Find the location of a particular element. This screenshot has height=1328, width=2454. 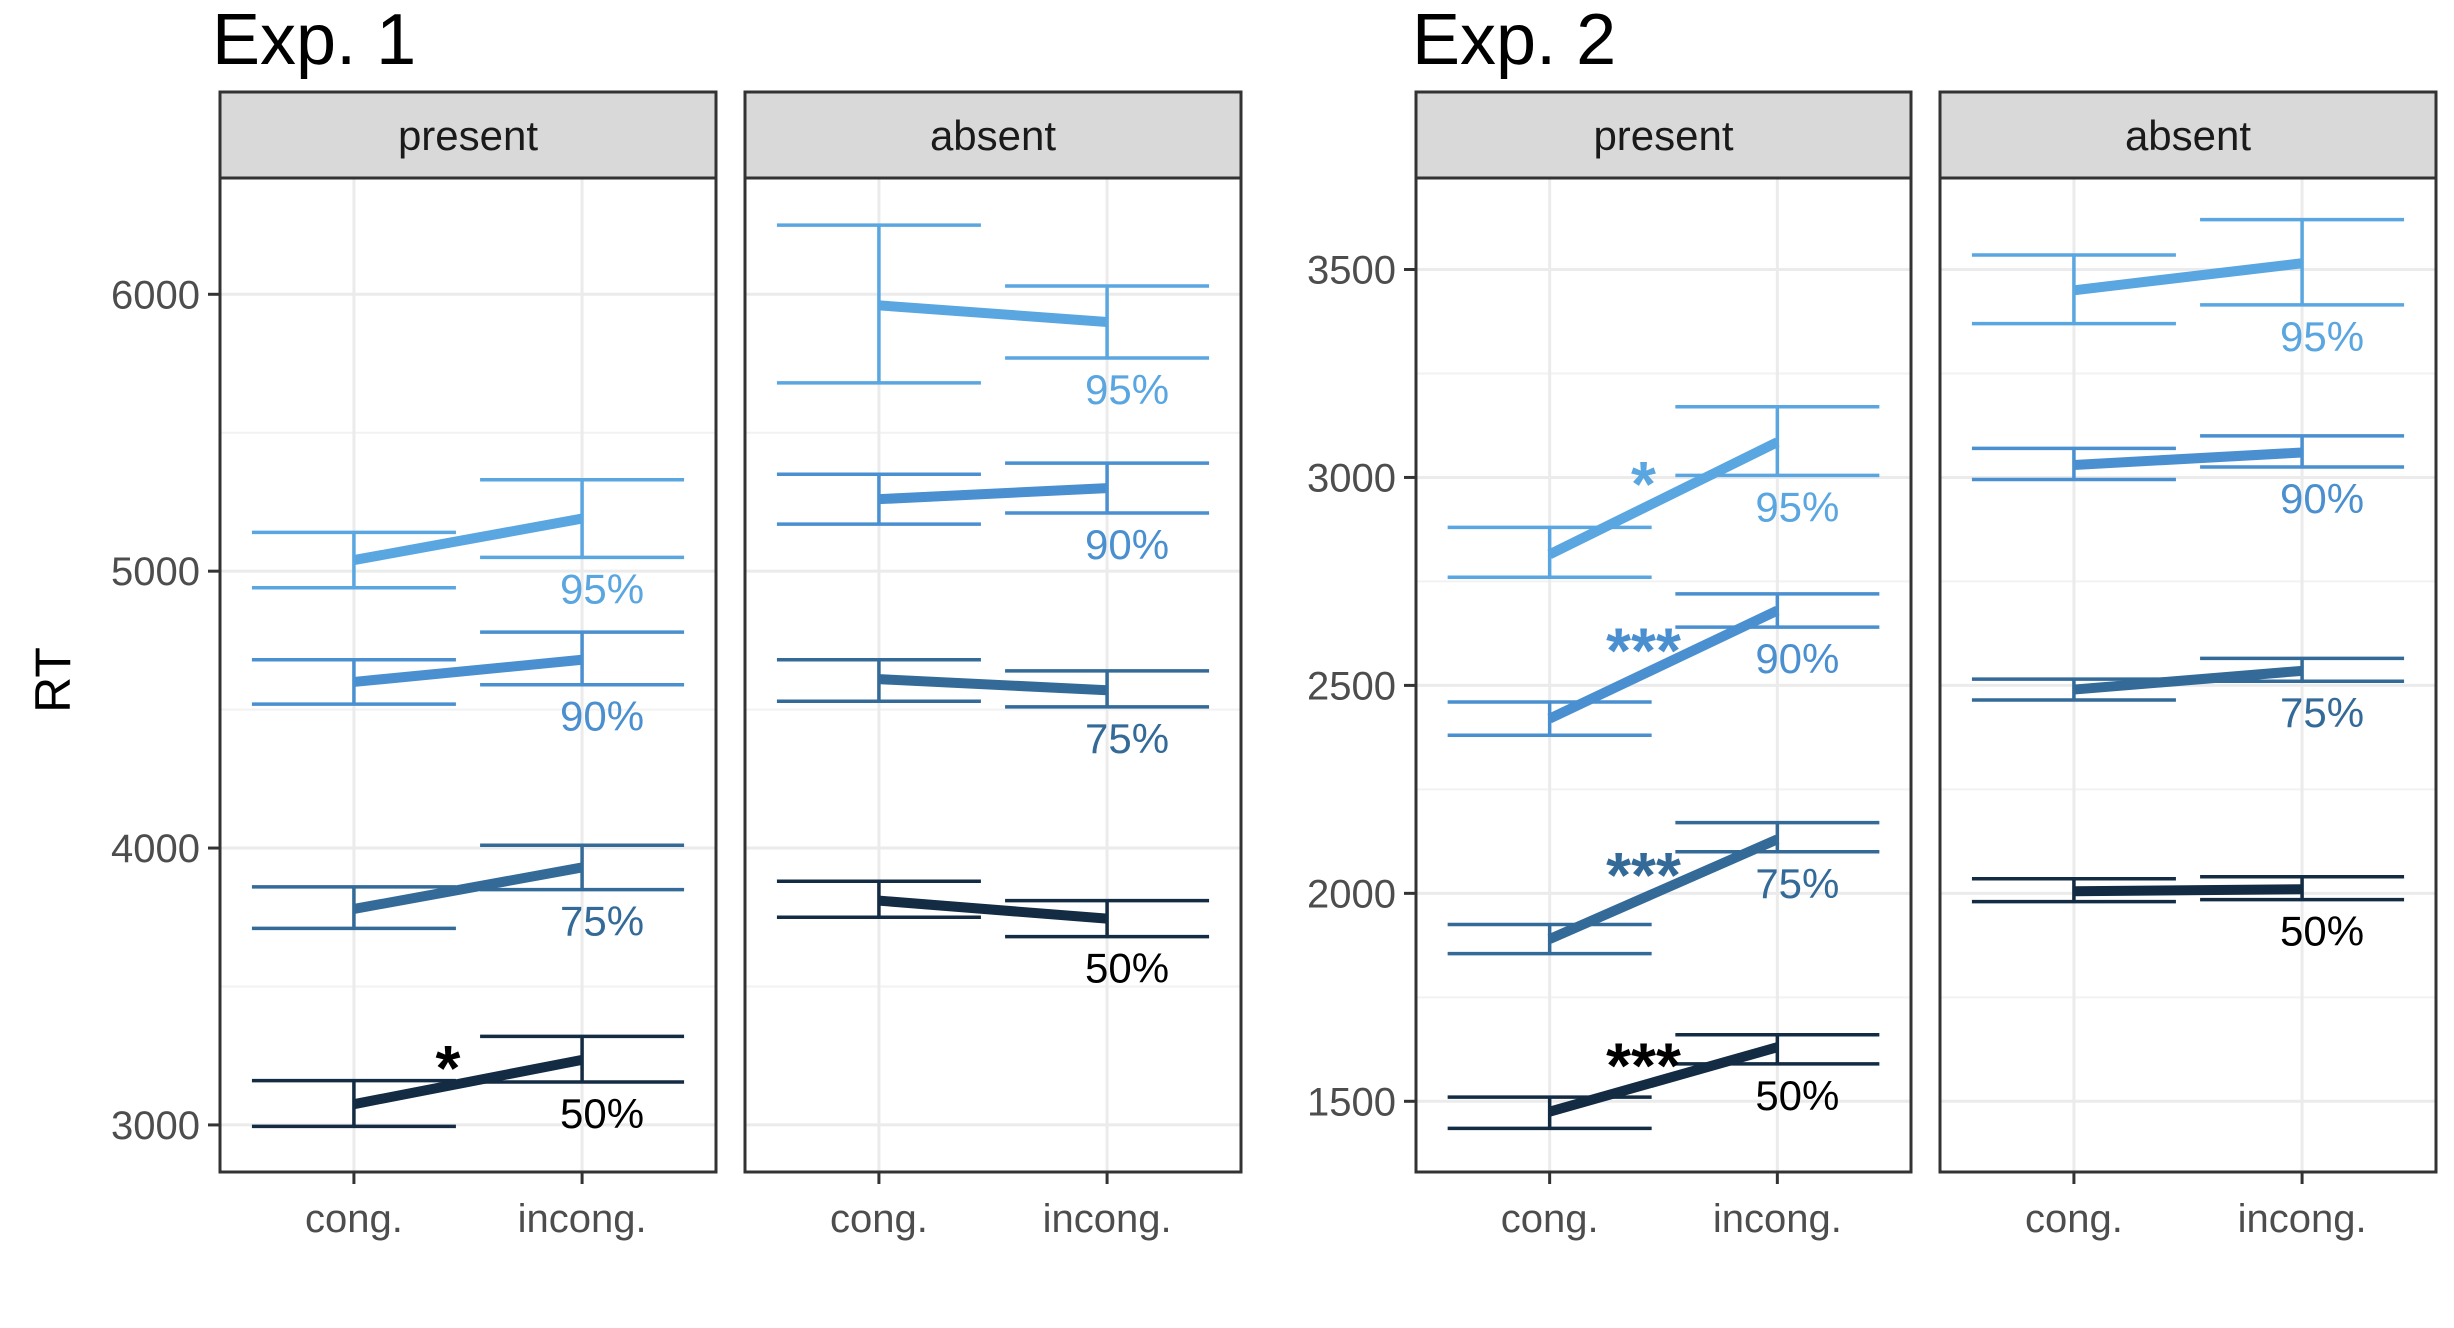

y-tick-label: 1500 is located at coordinates (1351, 1102).